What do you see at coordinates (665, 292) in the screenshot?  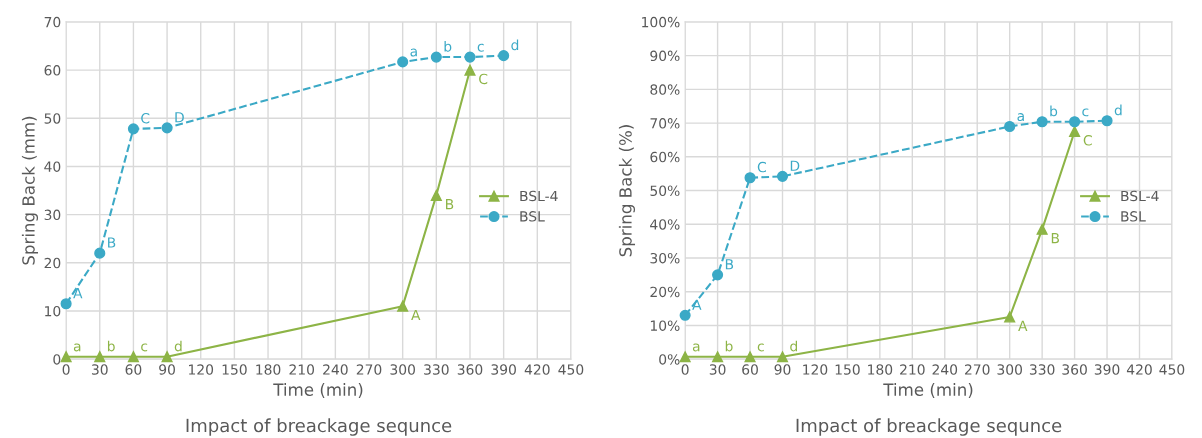 I see `y-tick-label: 20%` at bounding box center [665, 292].